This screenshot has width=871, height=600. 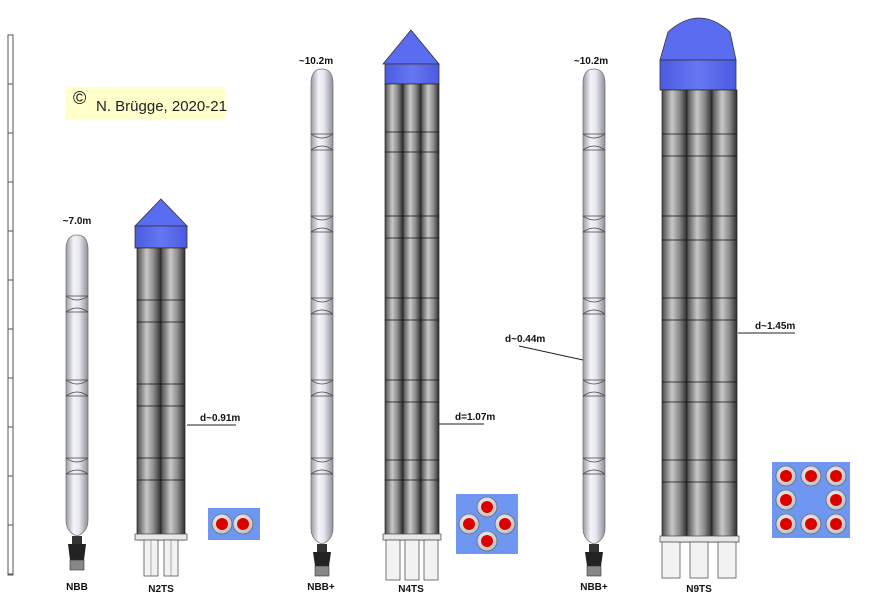 I want to click on nbb-plus-1-name-label: NBB+, so click(x=321, y=587).